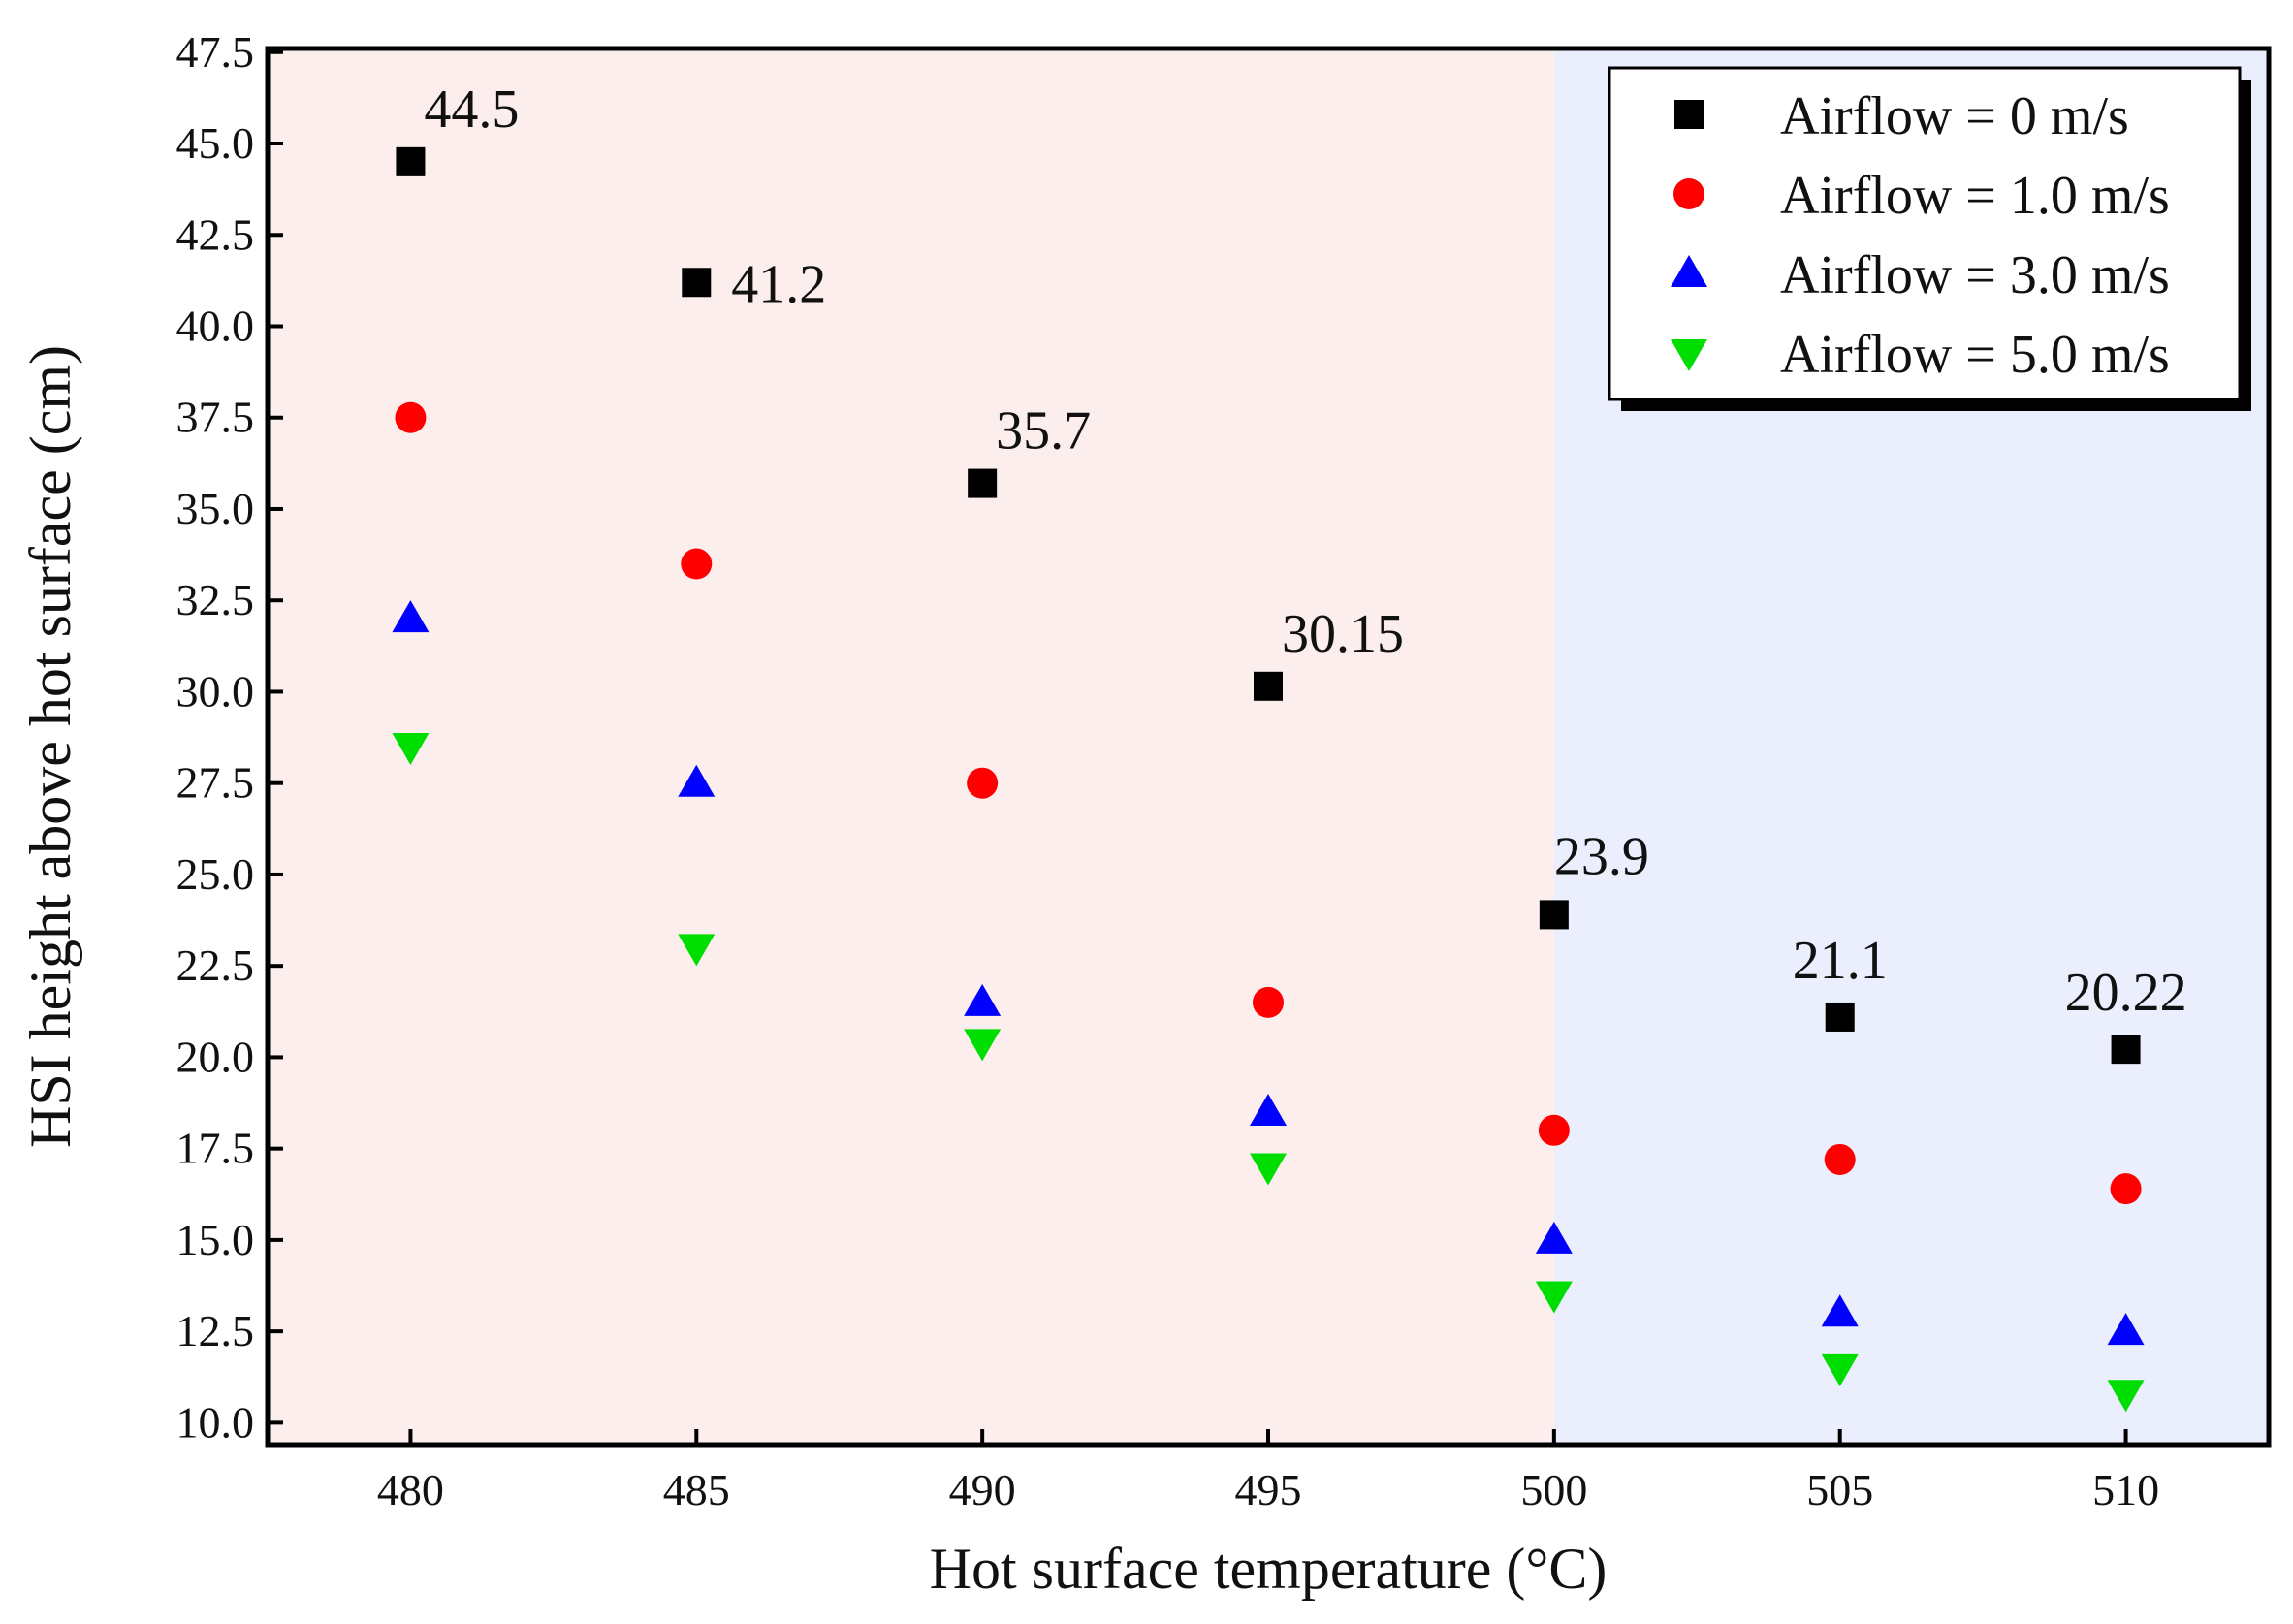 The image size is (2293, 1624). Describe the element at coordinates (1601, 856) in the screenshot. I see `data-label: 23.9` at that location.